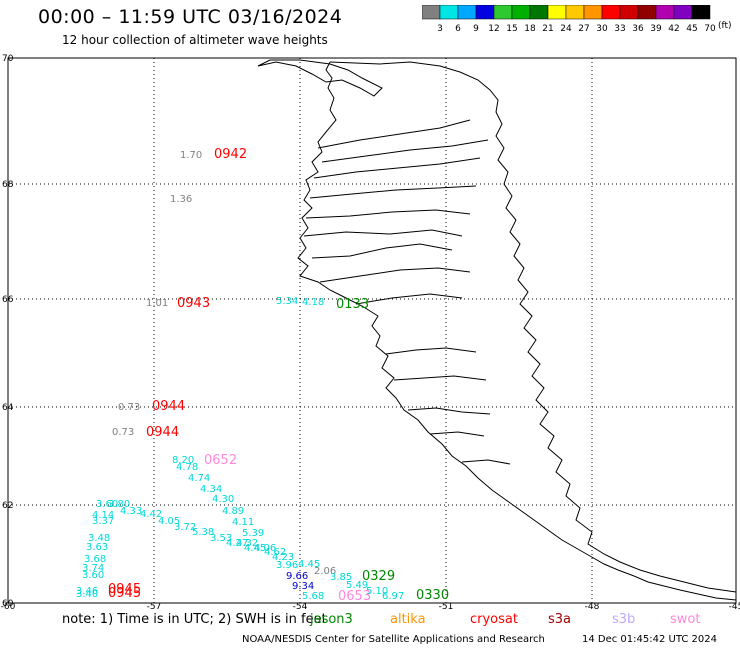 This screenshot has width=740, height=650. What do you see at coordinates (313, 302) in the screenshot?
I see `swh-value-label: 4.18` at bounding box center [313, 302].